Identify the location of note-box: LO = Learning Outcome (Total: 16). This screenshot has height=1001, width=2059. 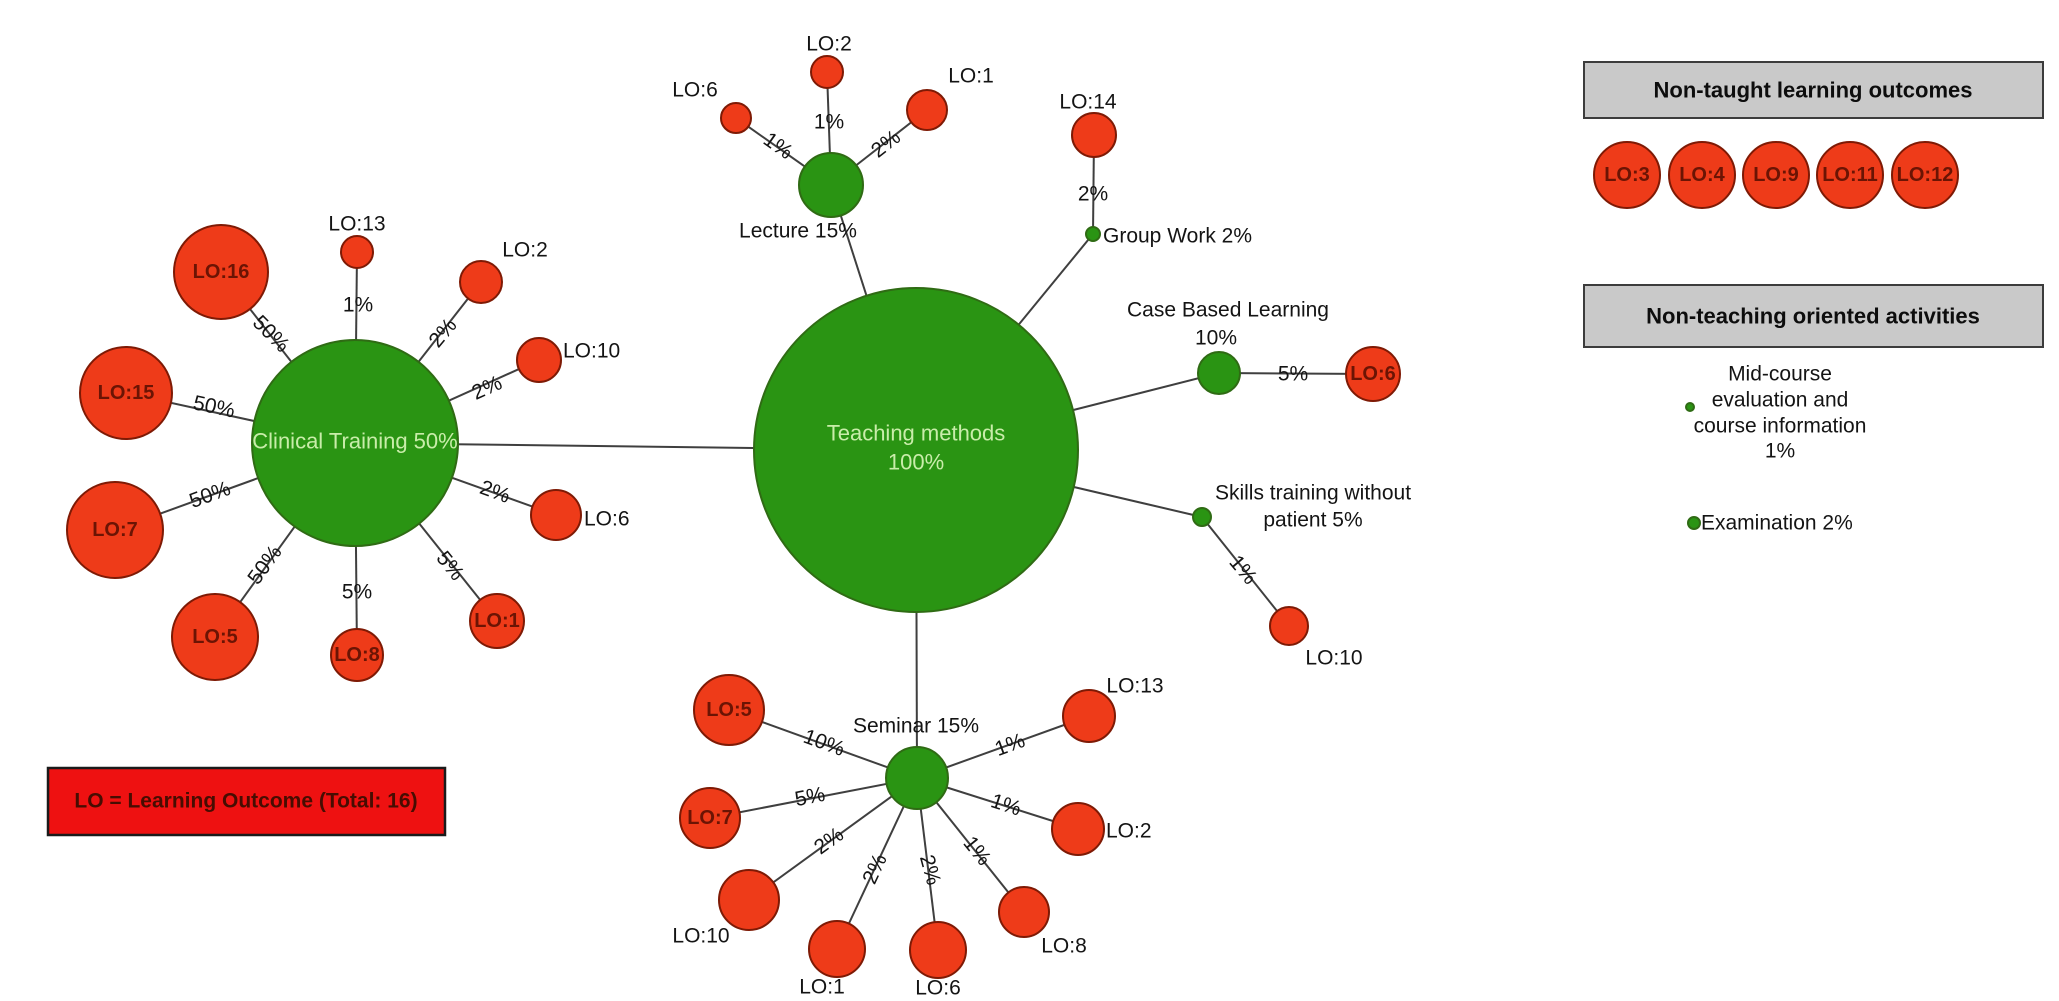
(246, 801).